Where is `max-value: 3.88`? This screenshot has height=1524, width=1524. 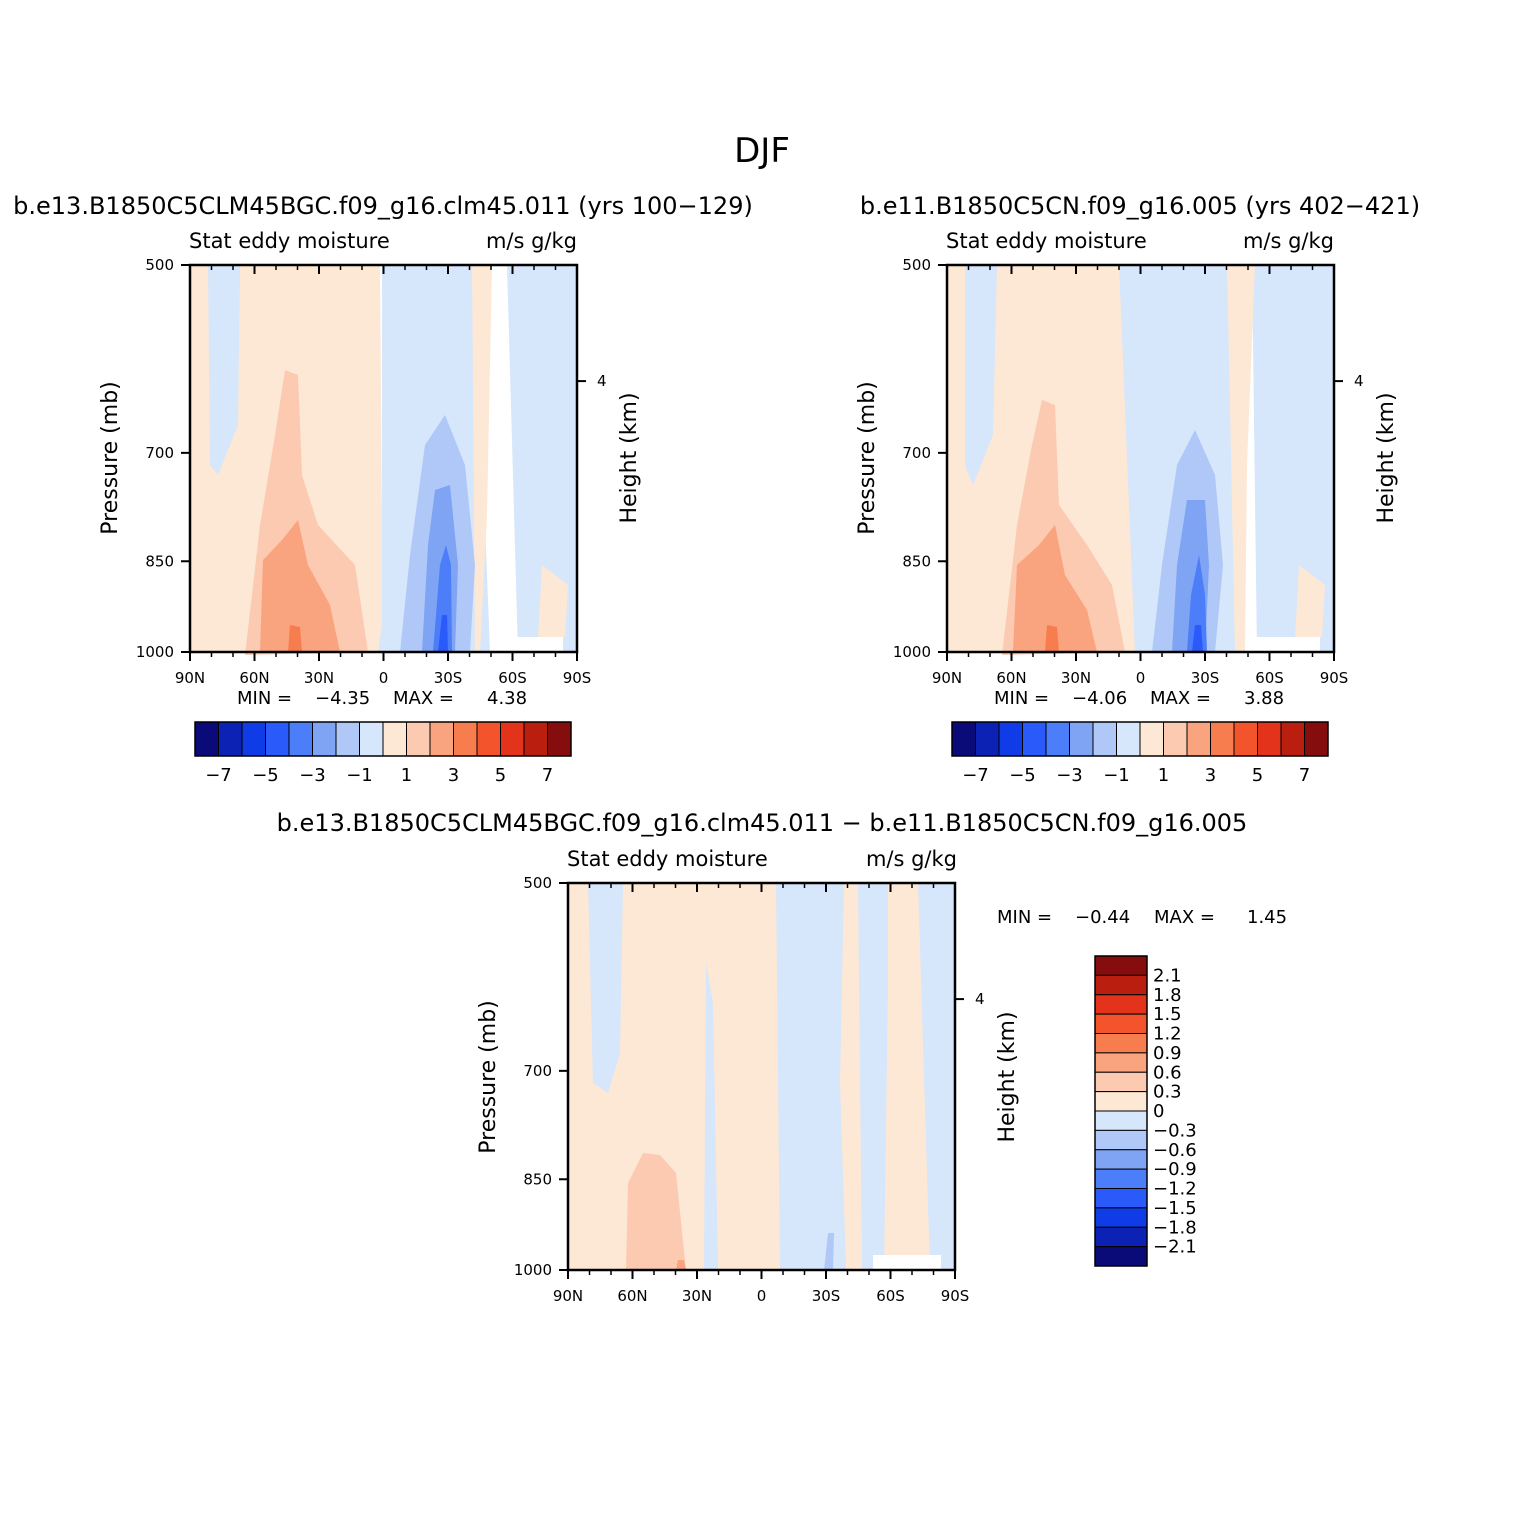 max-value: 3.88 is located at coordinates (1264, 698).